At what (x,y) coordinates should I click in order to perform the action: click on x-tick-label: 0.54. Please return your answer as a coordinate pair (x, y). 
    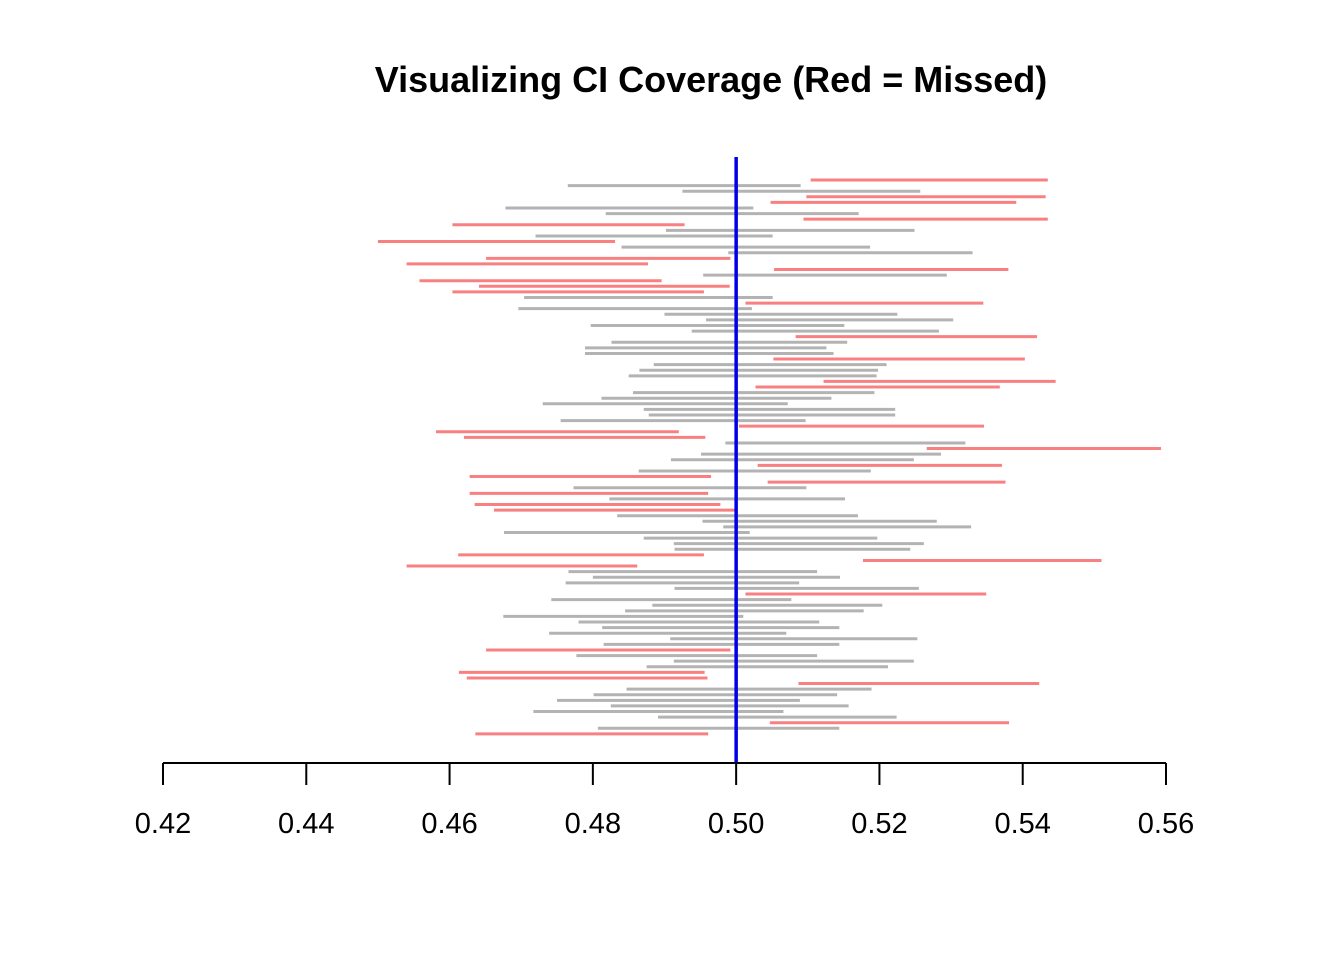
    Looking at the image, I should click on (1022, 824).